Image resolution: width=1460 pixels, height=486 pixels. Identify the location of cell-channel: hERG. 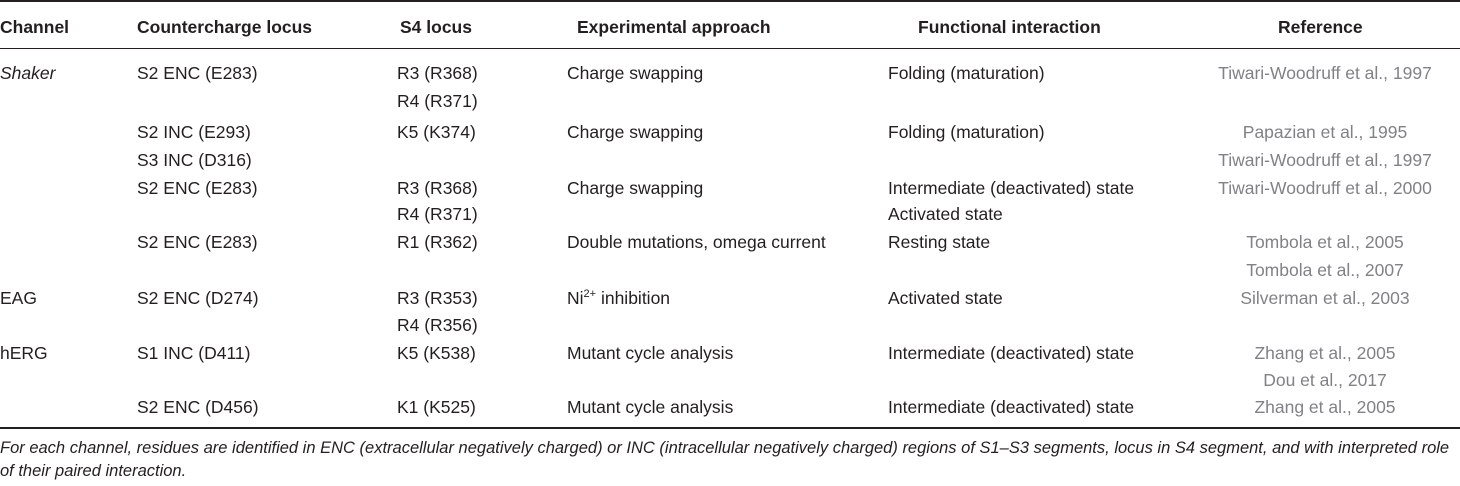
(24, 353).